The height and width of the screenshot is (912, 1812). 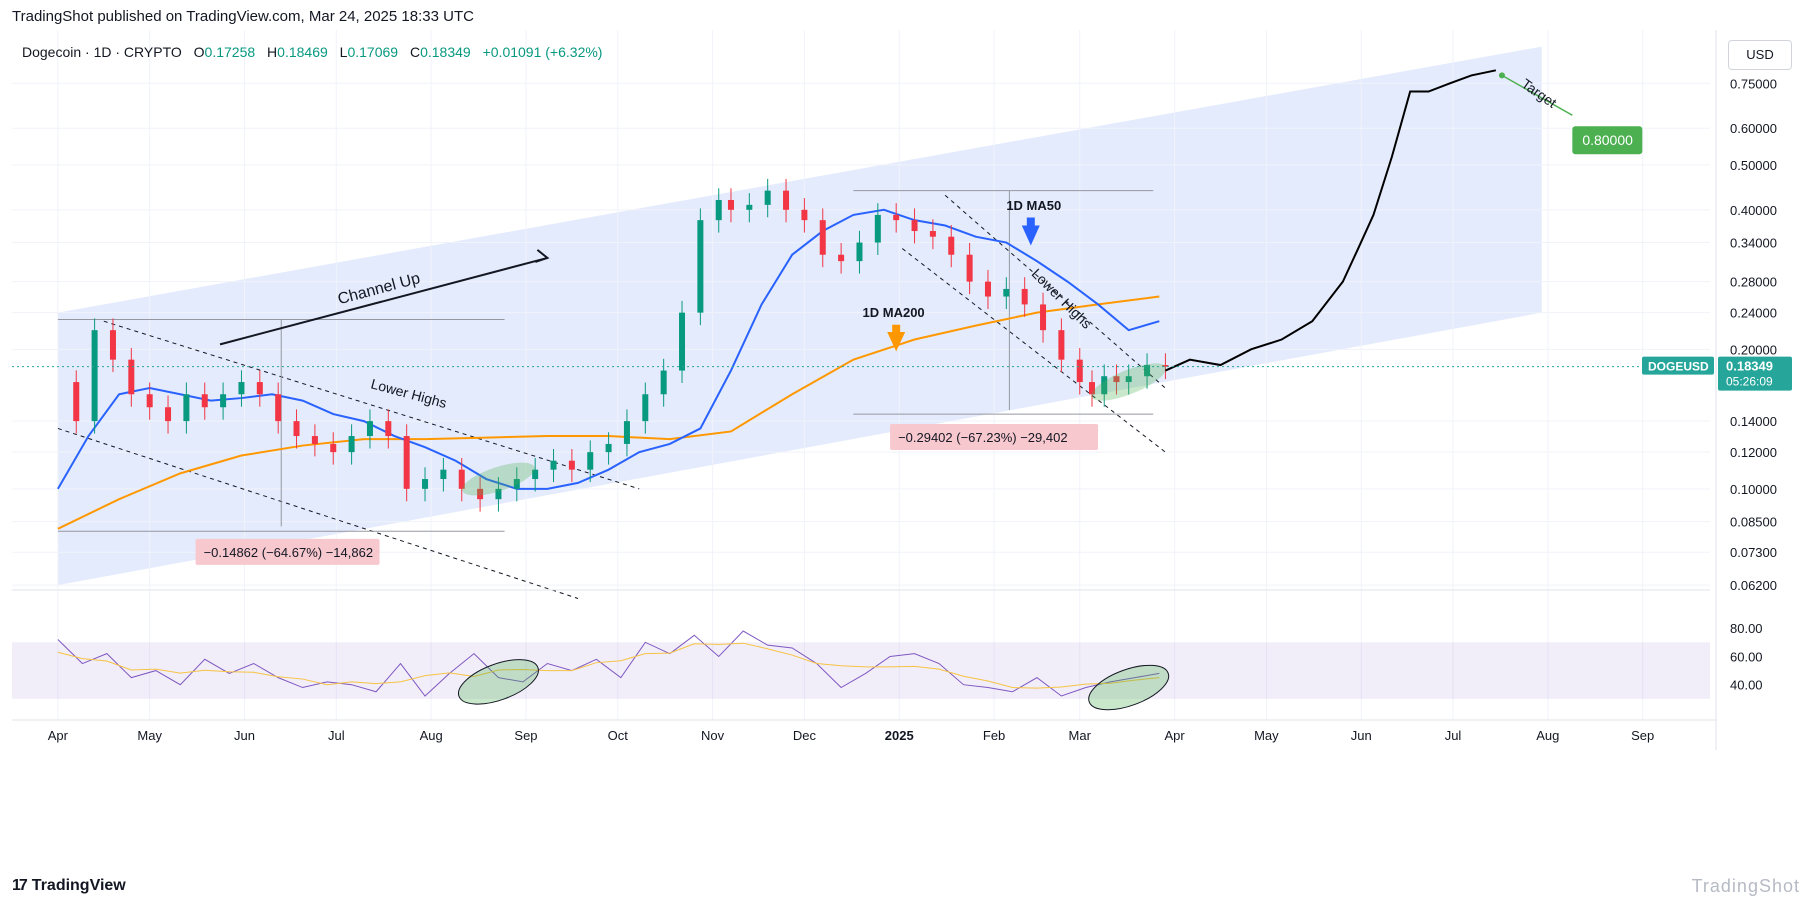 What do you see at coordinates (618, 735) in the screenshot?
I see `time-tick-label: Oct` at bounding box center [618, 735].